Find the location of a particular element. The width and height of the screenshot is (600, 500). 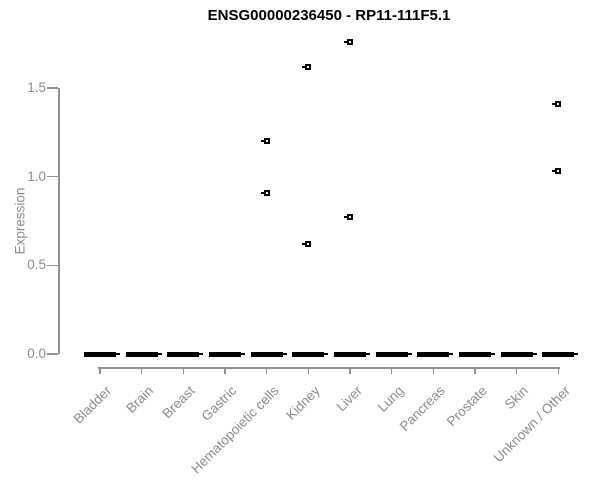

x-category-label: Brain is located at coordinates (140, 399).